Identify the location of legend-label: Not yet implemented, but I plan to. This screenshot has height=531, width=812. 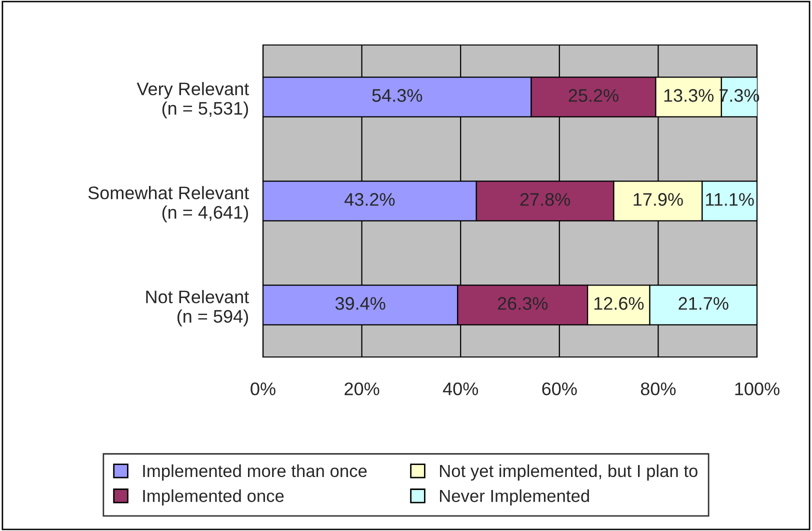
(569, 472).